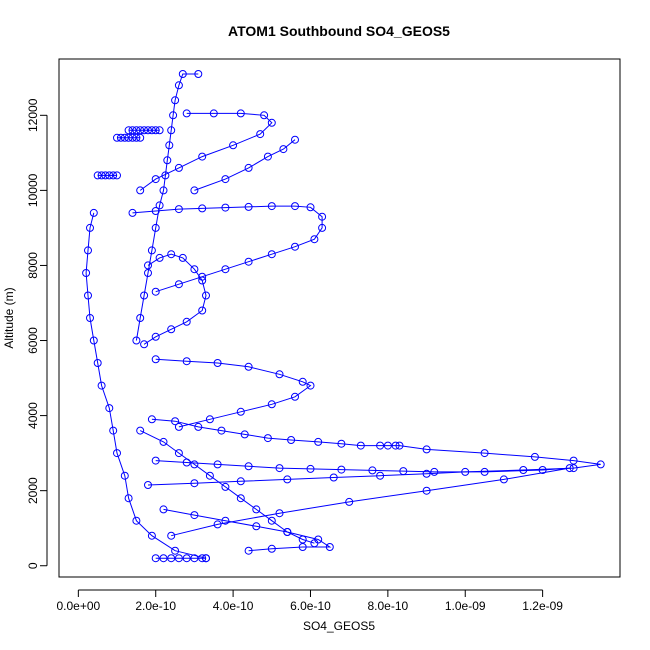  I want to click on y-tick-label: 8000, so click(33, 265).